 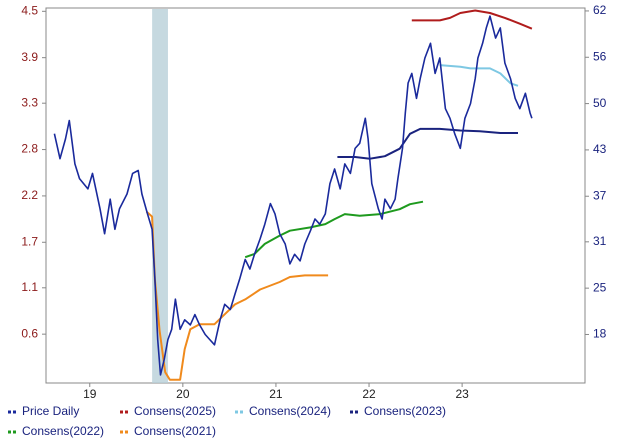 What do you see at coordinates (600, 195) in the screenshot?
I see `y2-tick-label: 37` at bounding box center [600, 195].